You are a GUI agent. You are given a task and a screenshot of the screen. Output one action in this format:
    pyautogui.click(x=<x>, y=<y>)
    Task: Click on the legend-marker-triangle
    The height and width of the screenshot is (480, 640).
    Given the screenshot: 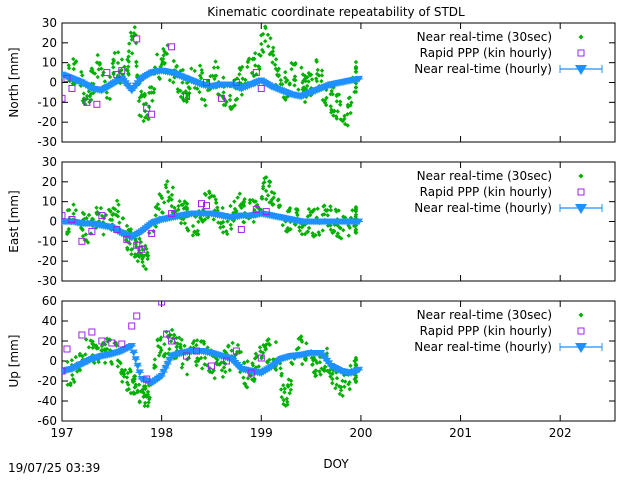 What is the action you would take?
    pyautogui.click(x=581, y=348)
    